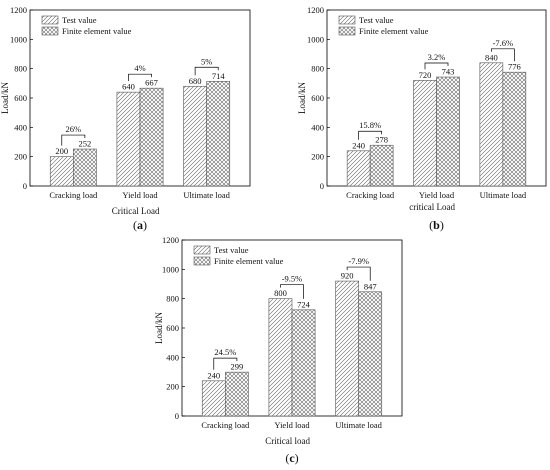 Image resolution: width=550 pixels, height=470 pixels. What do you see at coordinates (195, 81) in the screenshot?
I see `bar-value-label: 680` at bounding box center [195, 81].